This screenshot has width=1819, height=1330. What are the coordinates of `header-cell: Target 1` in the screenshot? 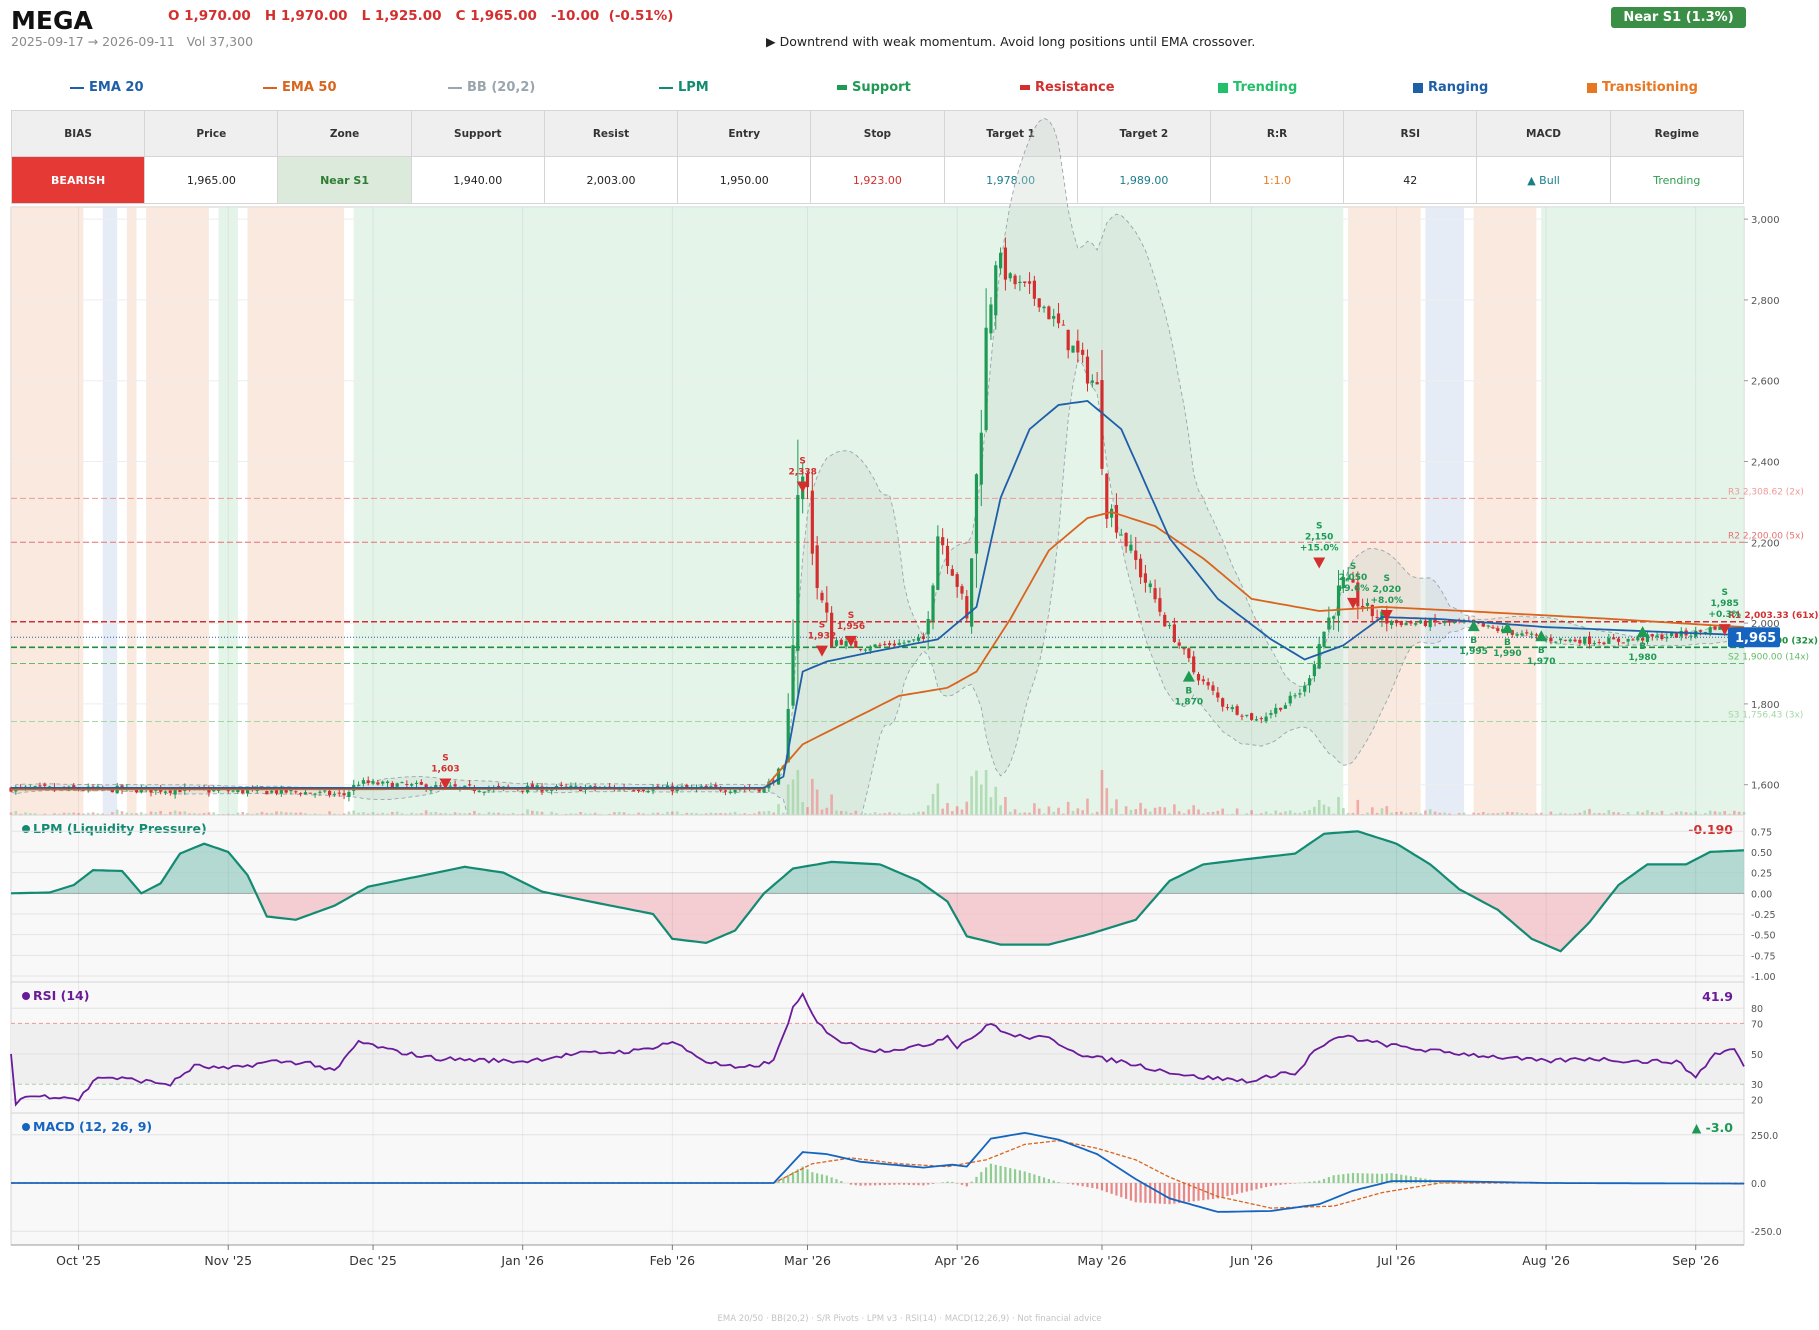 It's located at (1010, 133).